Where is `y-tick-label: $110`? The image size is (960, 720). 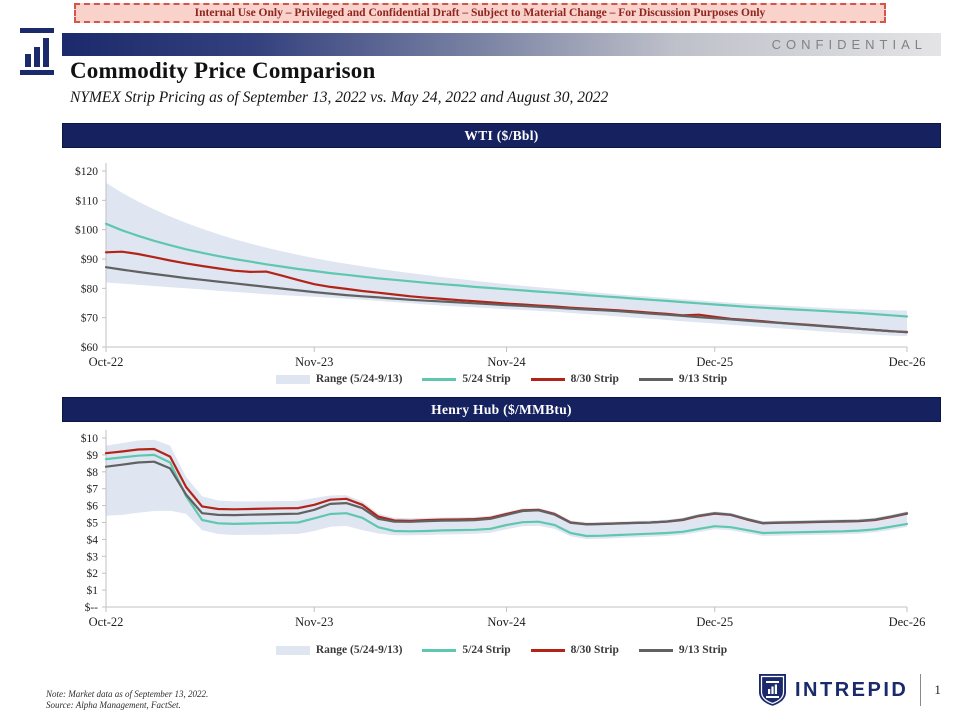 y-tick-label: $110 is located at coordinates (86, 200).